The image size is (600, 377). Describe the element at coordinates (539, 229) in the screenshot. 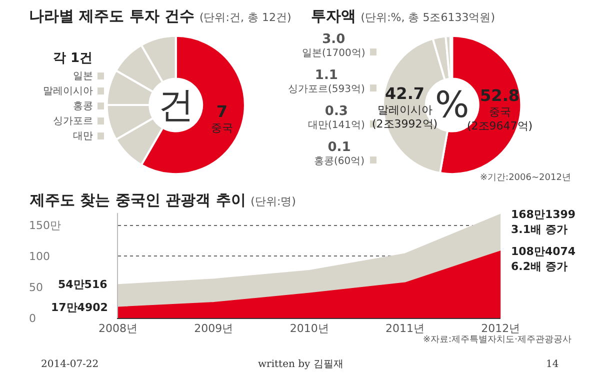

I see `annotation: 3.1배 증가` at that location.